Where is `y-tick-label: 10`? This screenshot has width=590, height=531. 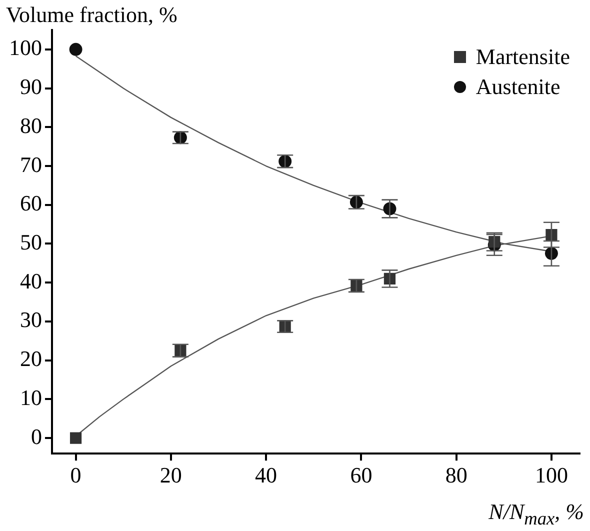
y-tick-label: 10 is located at coordinates (31, 397).